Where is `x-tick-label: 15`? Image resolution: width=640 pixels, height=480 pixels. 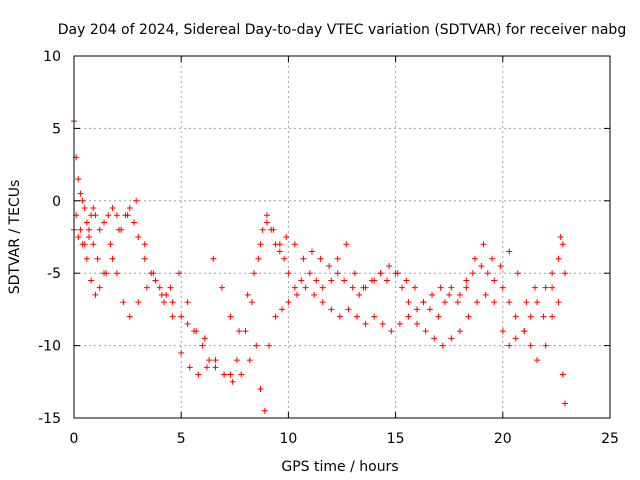 x-tick-label: 15 is located at coordinates (396, 439).